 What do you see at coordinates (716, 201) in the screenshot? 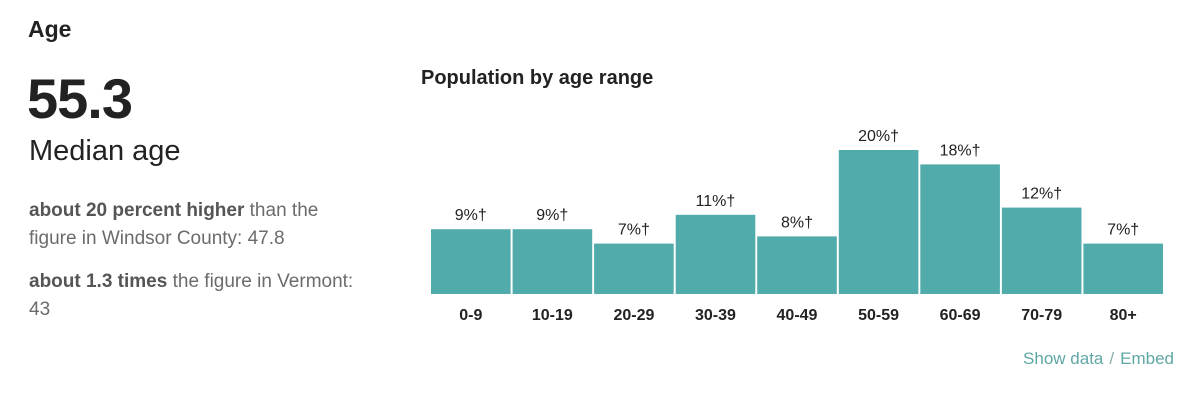
I see `bar-value-label: 11%†` at bounding box center [716, 201].